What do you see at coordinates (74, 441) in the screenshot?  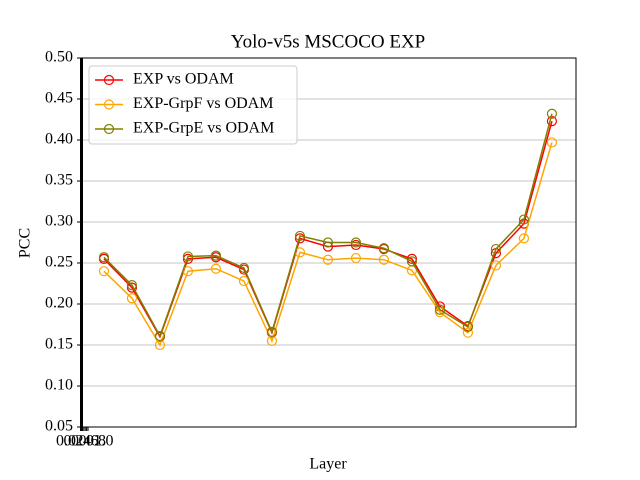 I see `x-tick-label: 0.2` at bounding box center [74, 441].